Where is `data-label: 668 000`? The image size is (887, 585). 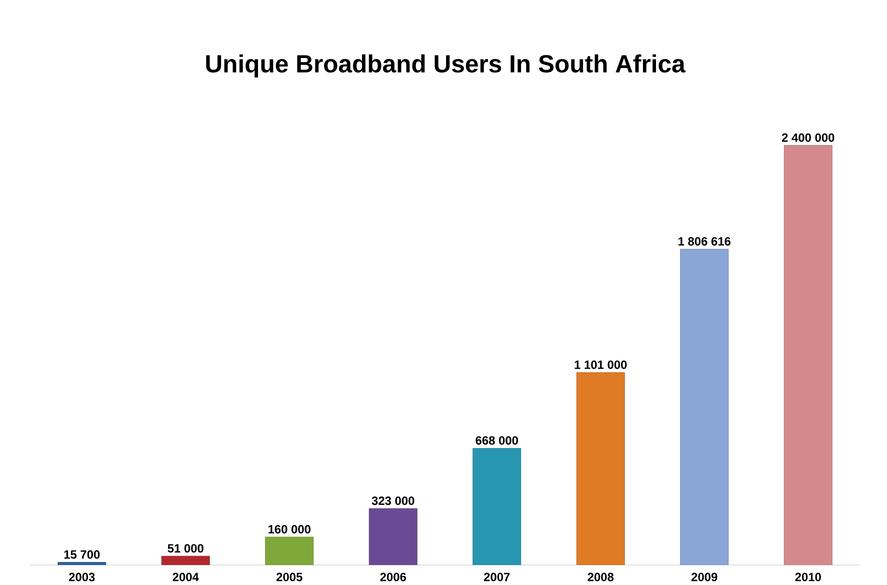
data-label: 668 000 is located at coordinates (497, 440).